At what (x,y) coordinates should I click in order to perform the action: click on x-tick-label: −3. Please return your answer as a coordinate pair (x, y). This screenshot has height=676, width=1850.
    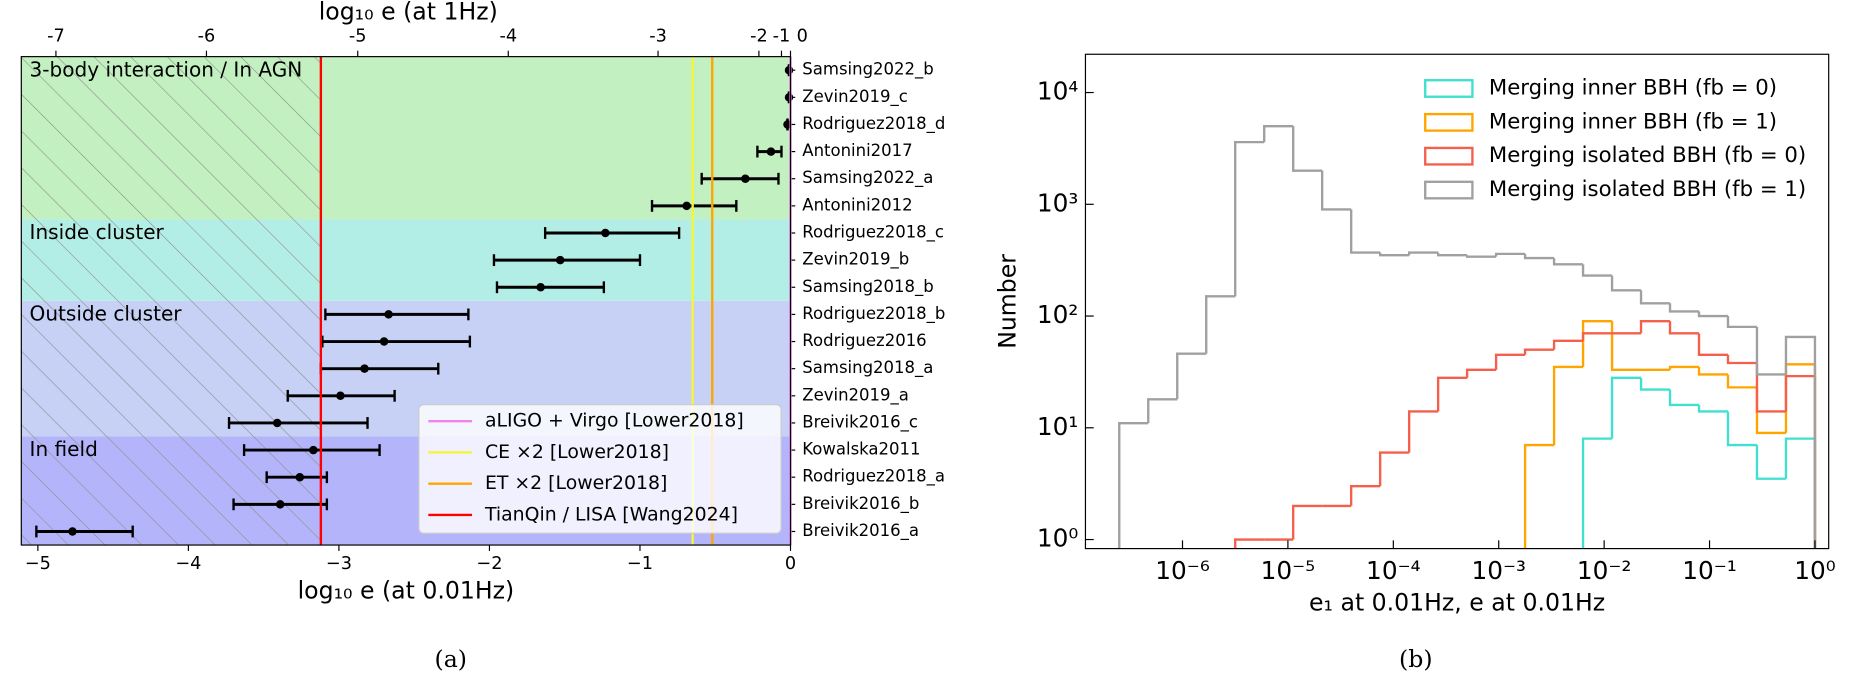
    Looking at the image, I should click on (339, 564).